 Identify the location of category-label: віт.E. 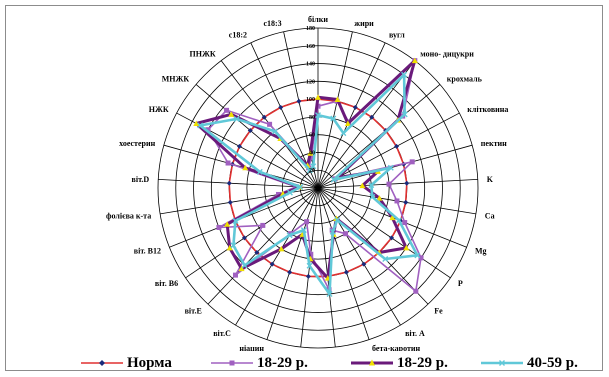
(193, 311).